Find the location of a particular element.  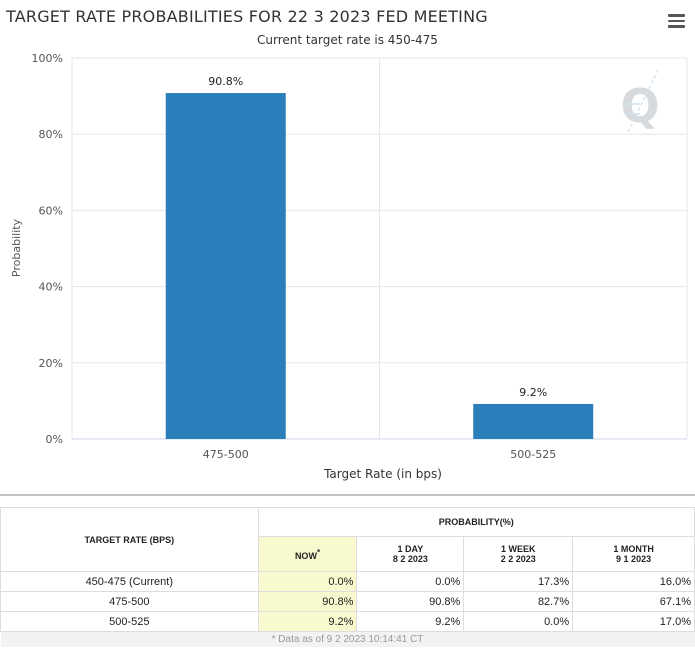

subheader-col-1: 1 DAY 8 2 2023 is located at coordinates (410, 554).